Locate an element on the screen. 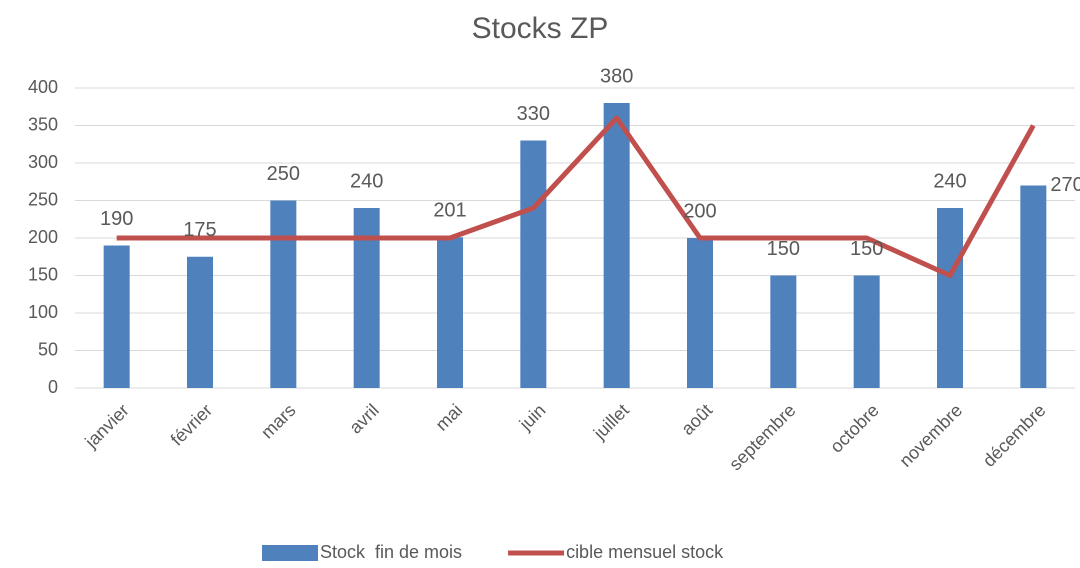 This screenshot has height=568, width=1080. y-tick-label: 350 is located at coordinates (43, 124).